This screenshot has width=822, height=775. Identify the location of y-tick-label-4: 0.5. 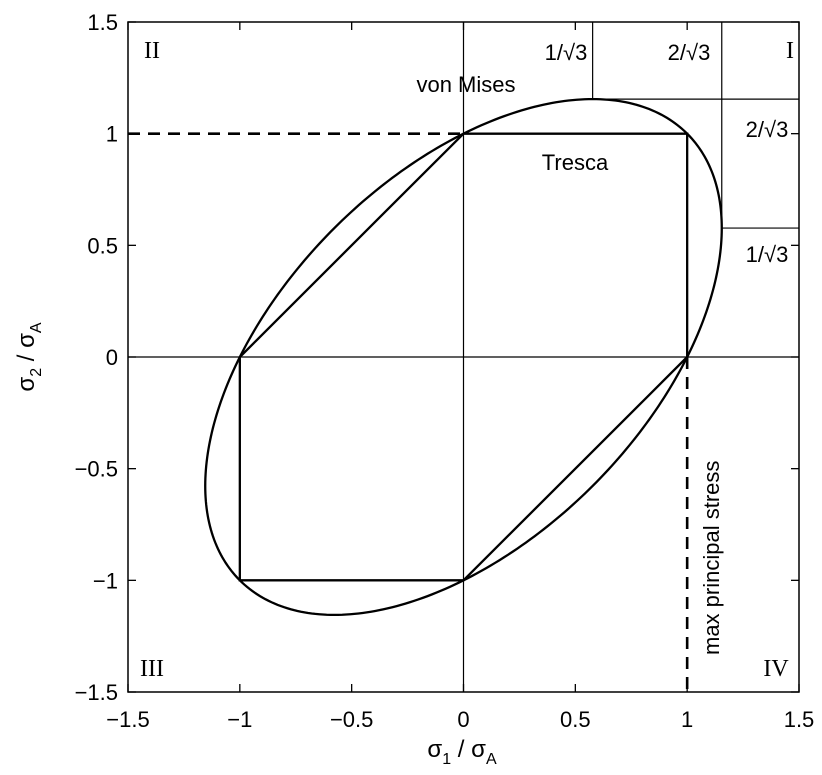
(102, 245).